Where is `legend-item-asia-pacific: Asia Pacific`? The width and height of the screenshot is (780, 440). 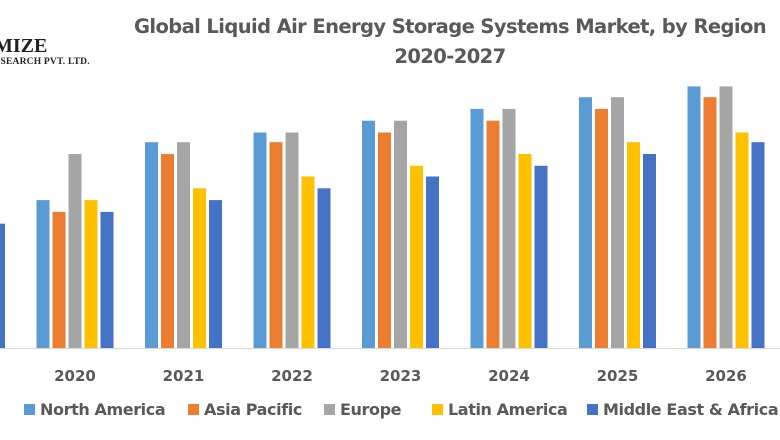
legend-item-asia-pacific: Asia Pacific is located at coordinates (245, 409).